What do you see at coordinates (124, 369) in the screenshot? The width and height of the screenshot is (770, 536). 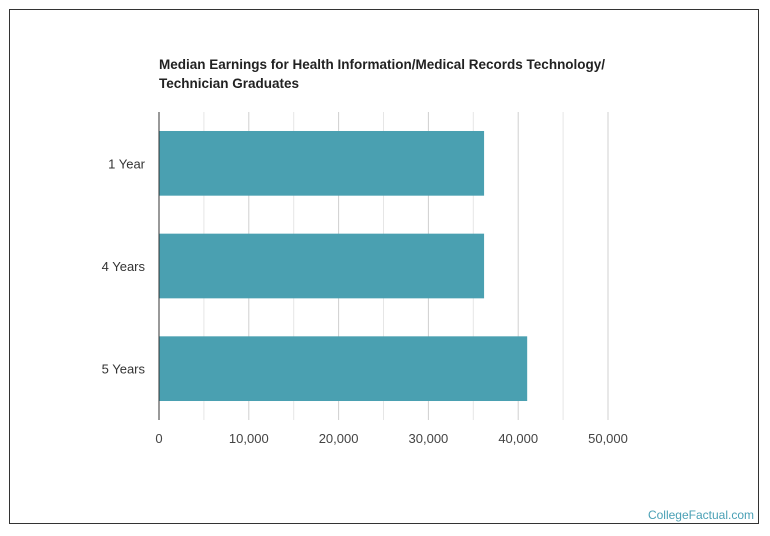 I see `category-label: 5 Years` at bounding box center [124, 369].